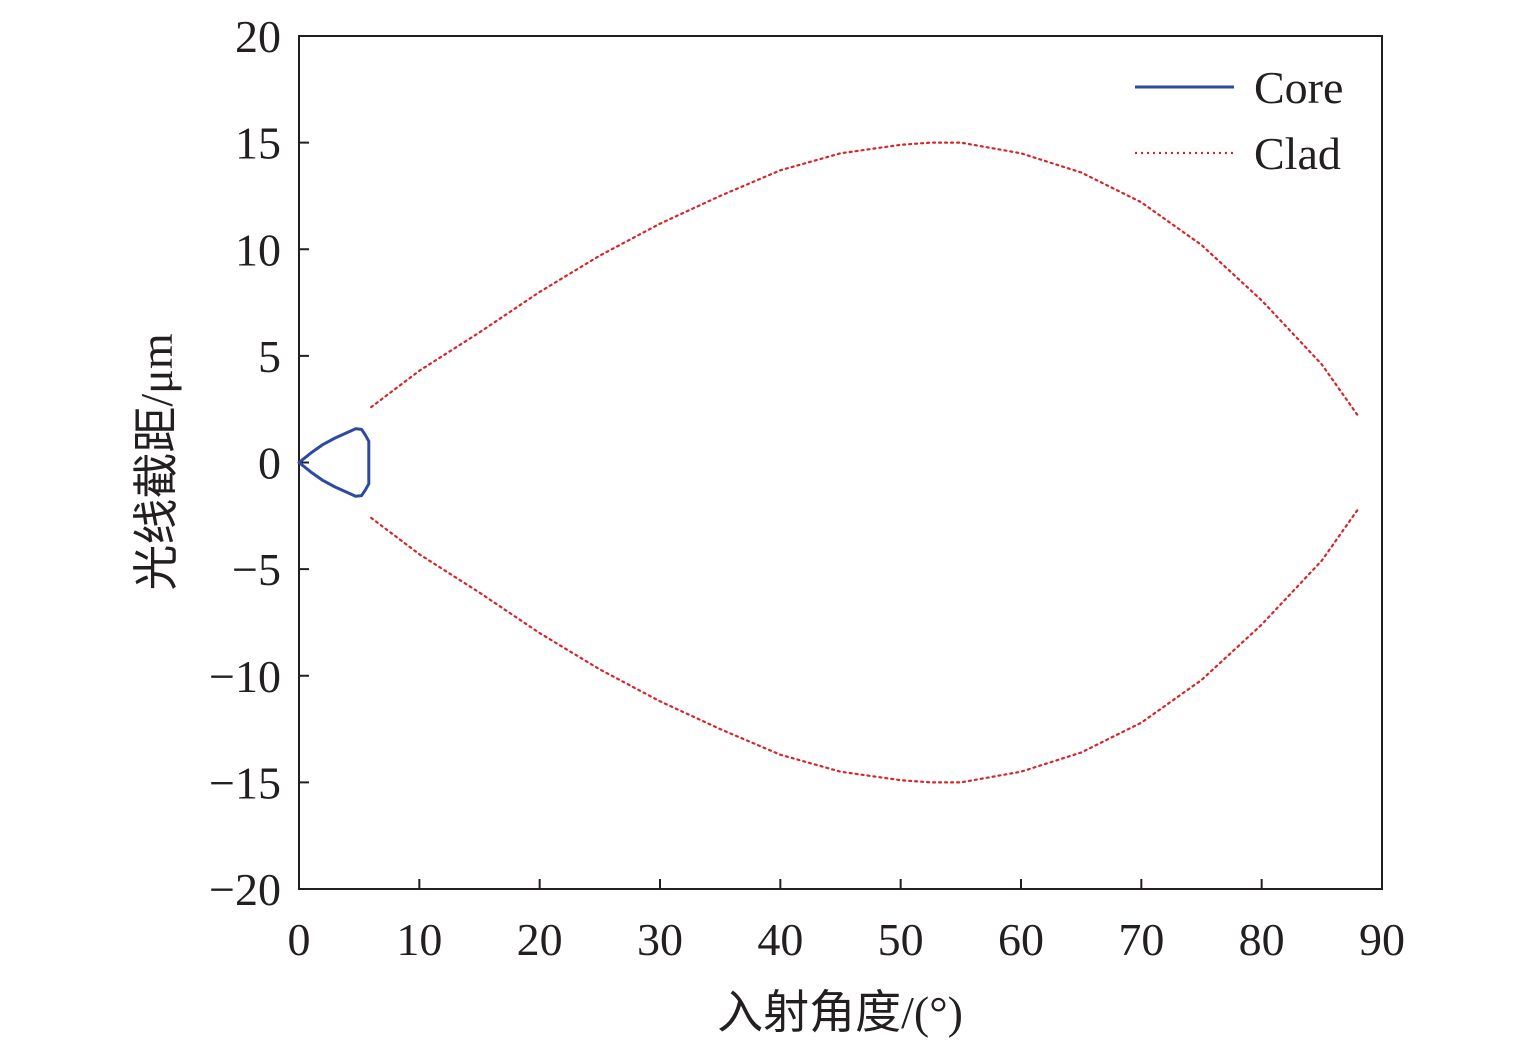  Describe the element at coordinates (269, 356) in the screenshot. I see `y-tick-label: 5` at that location.